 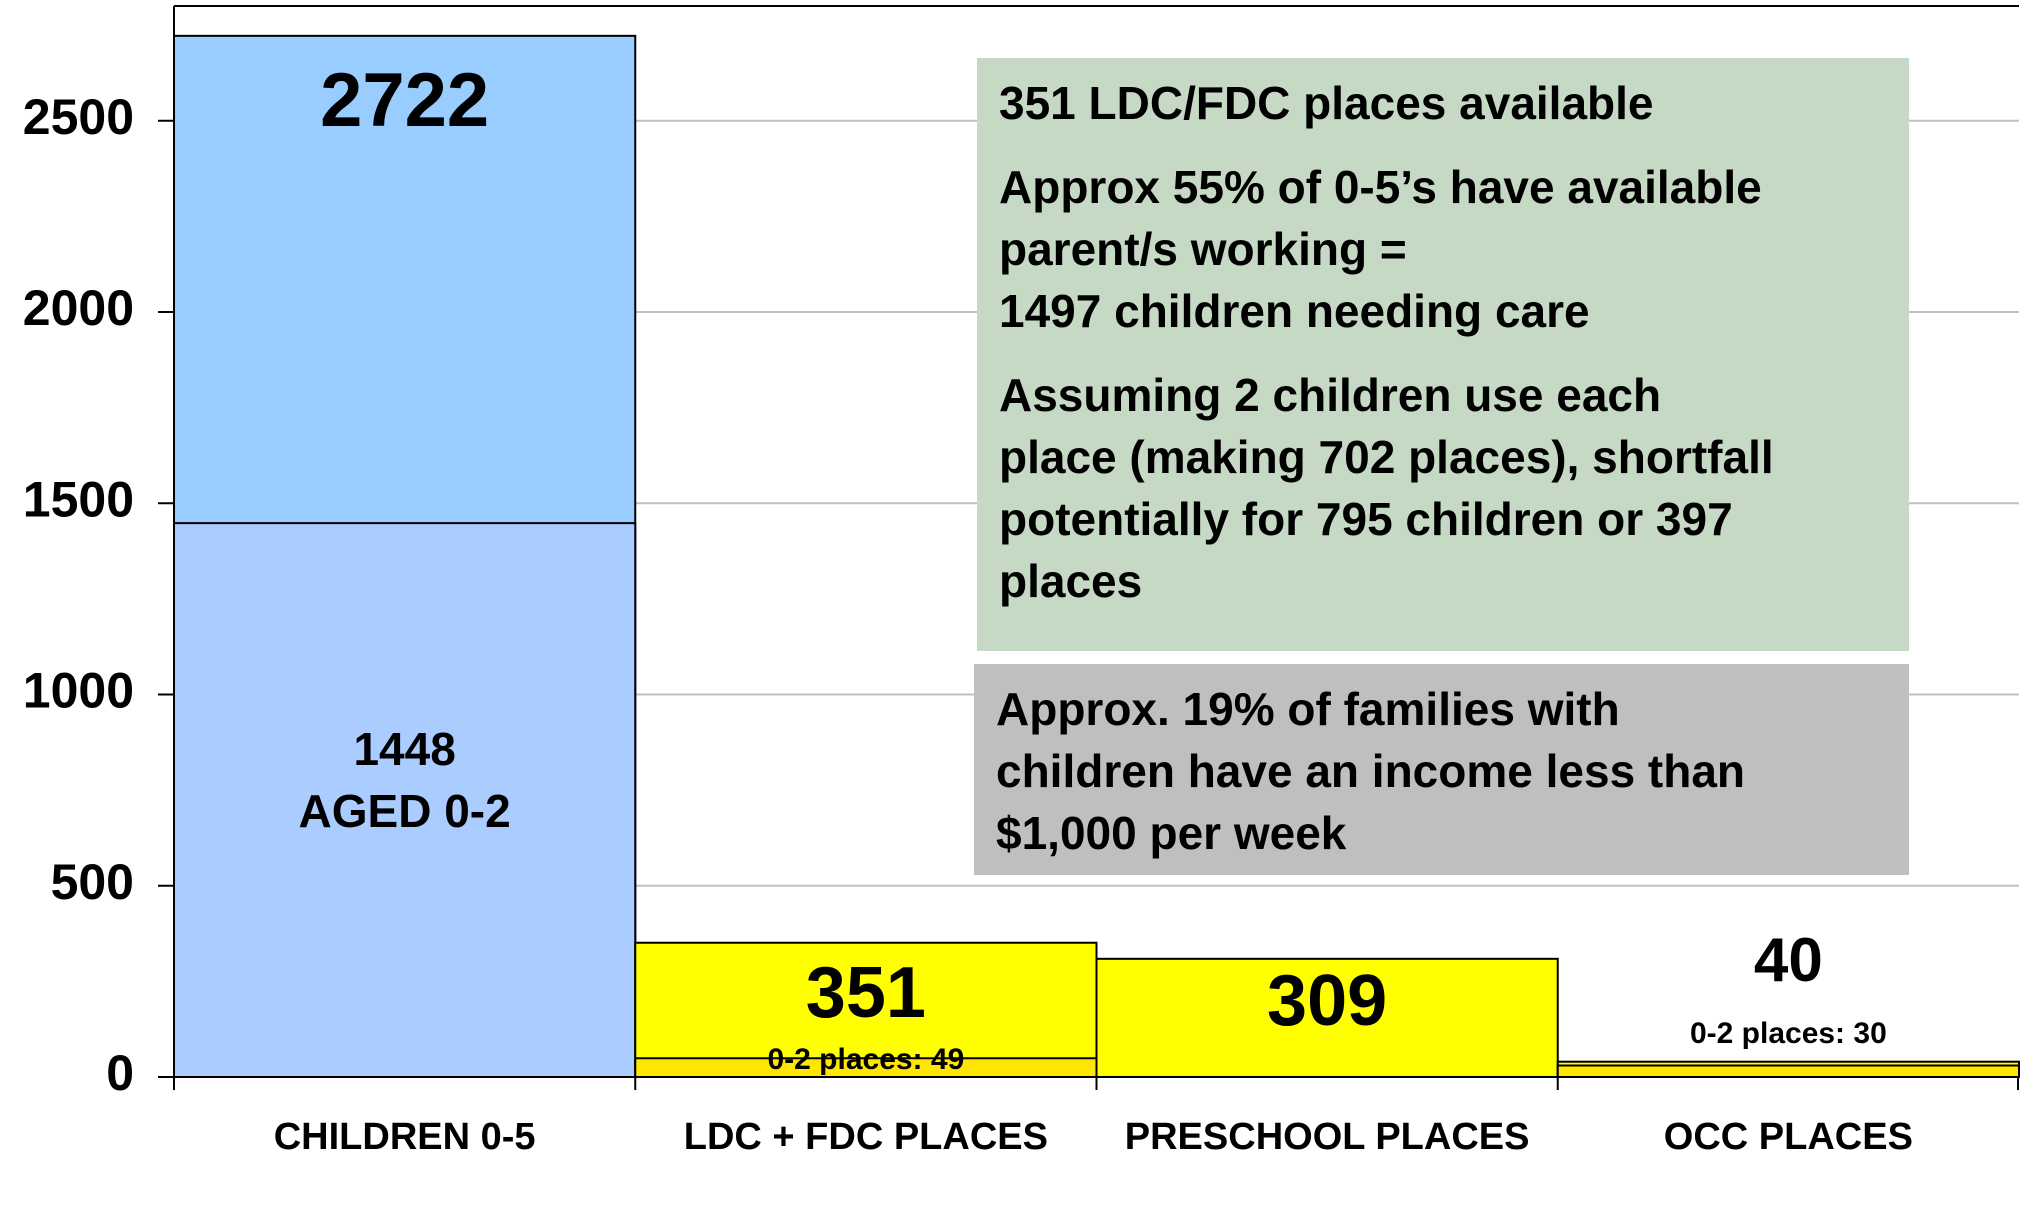 I want to click on x-tick-label: OCC PLACES, so click(x=1788, y=1137).